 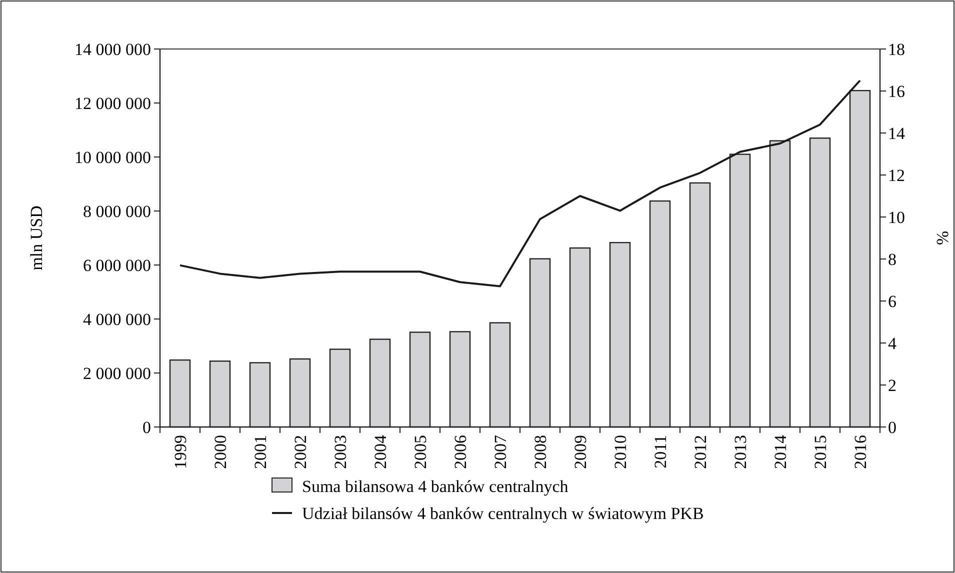 What do you see at coordinates (112, 157) in the screenshot?
I see `y-tick-label: 10 000 000` at bounding box center [112, 157].